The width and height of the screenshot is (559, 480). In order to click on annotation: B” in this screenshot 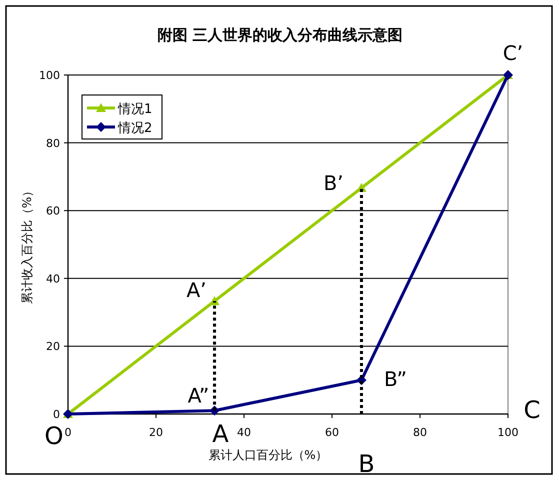, I will do `click(395, 379)`.